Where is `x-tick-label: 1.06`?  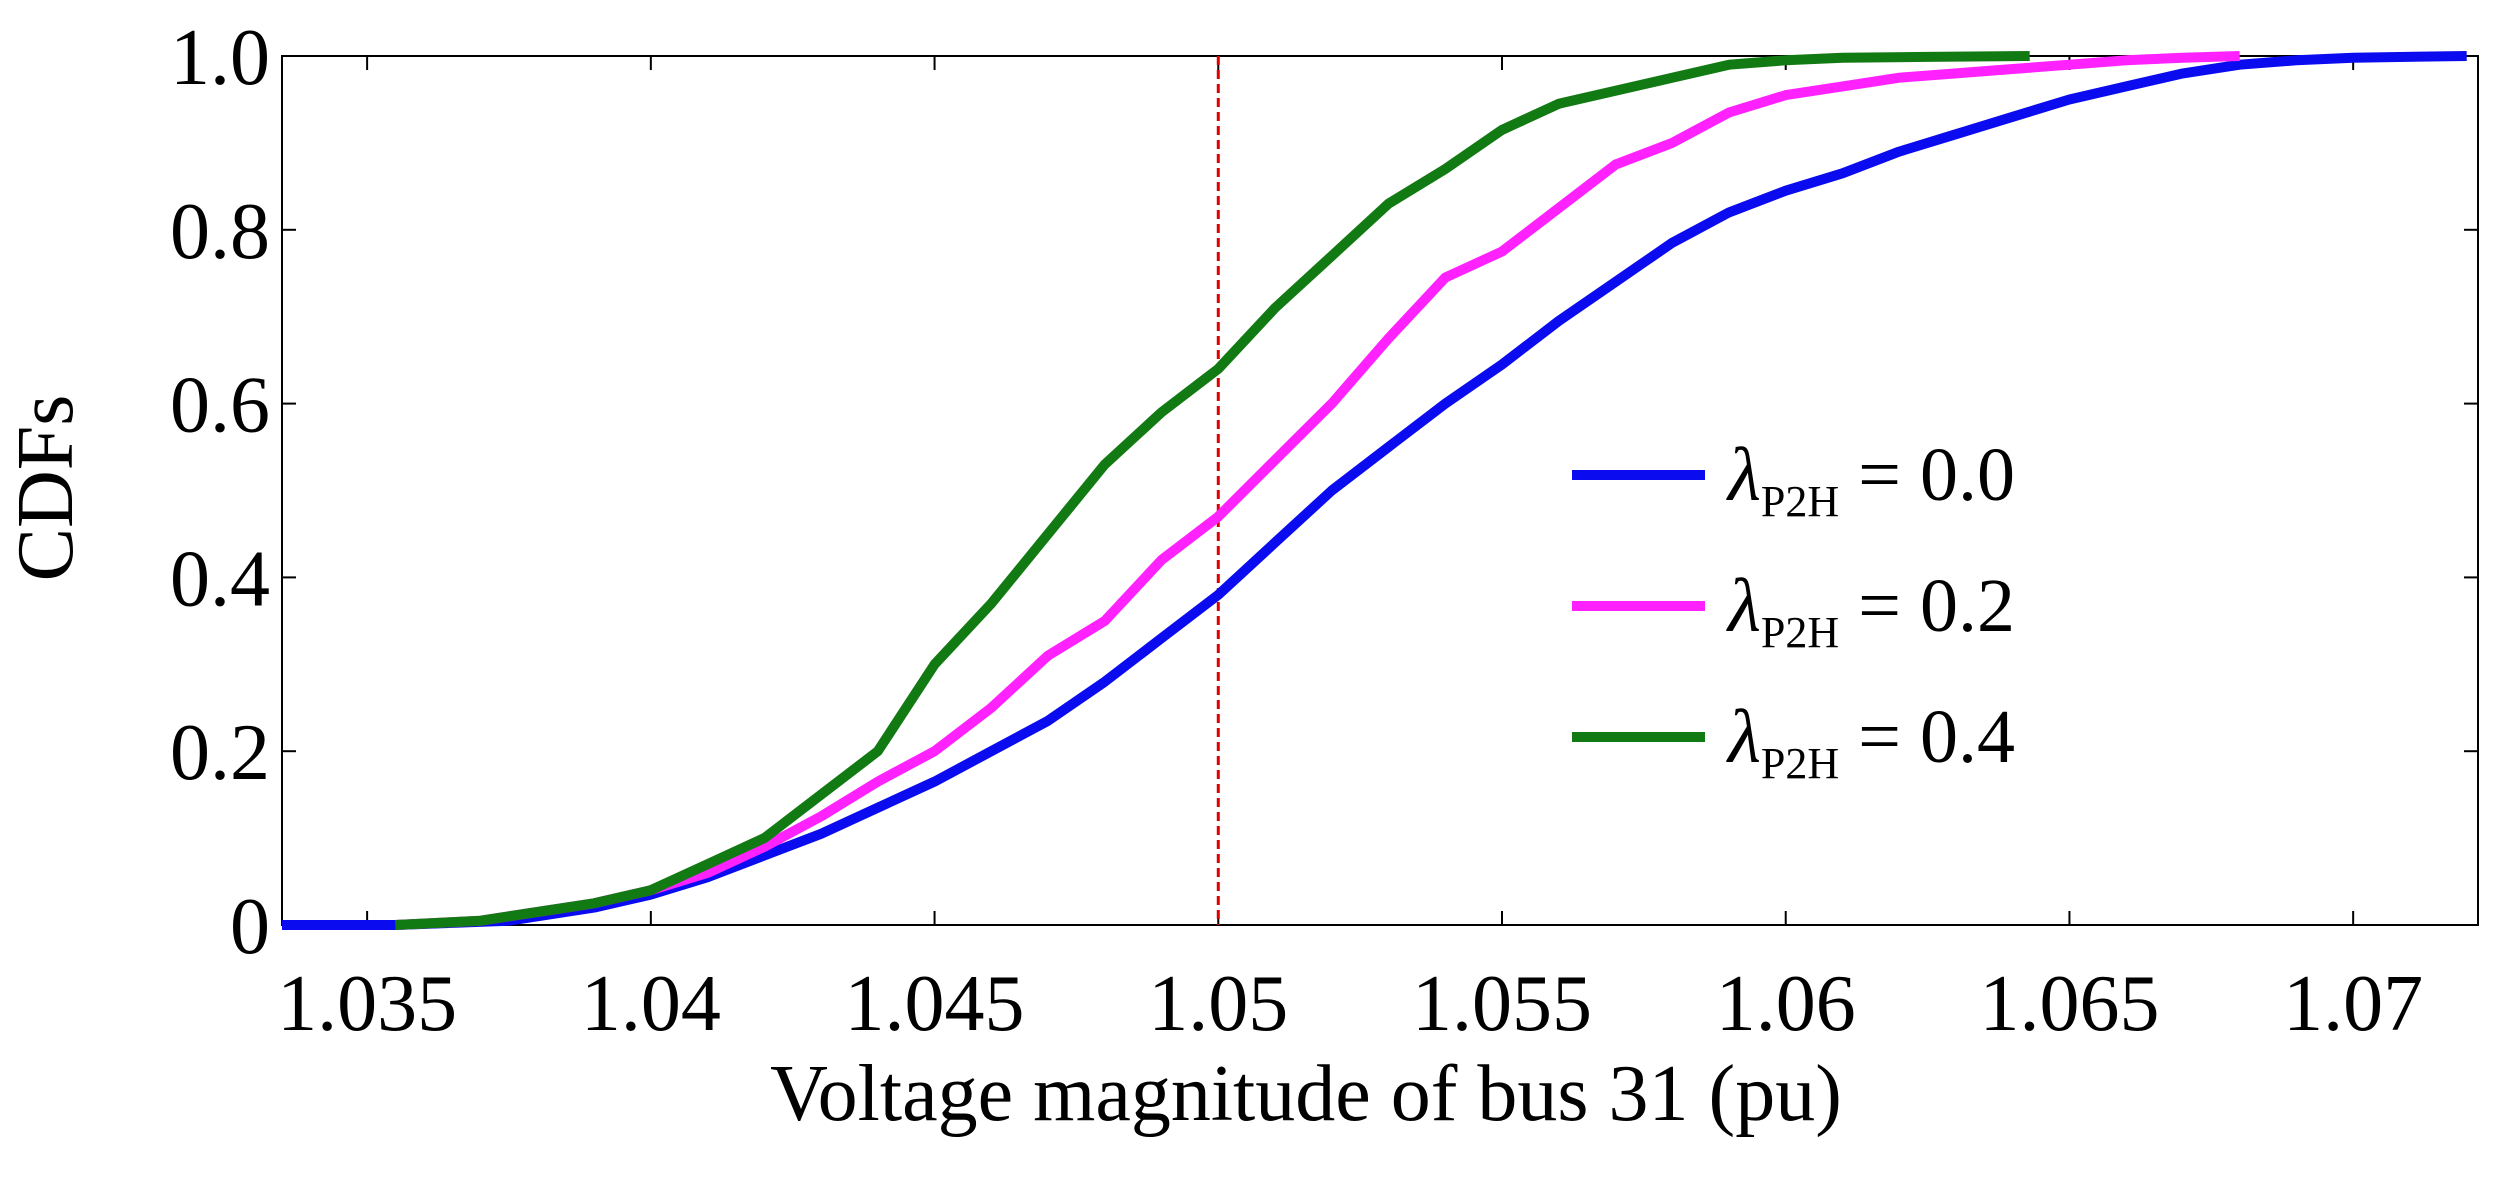 x-tick-label: 1.06 is located at coordinates (1786, 1004).